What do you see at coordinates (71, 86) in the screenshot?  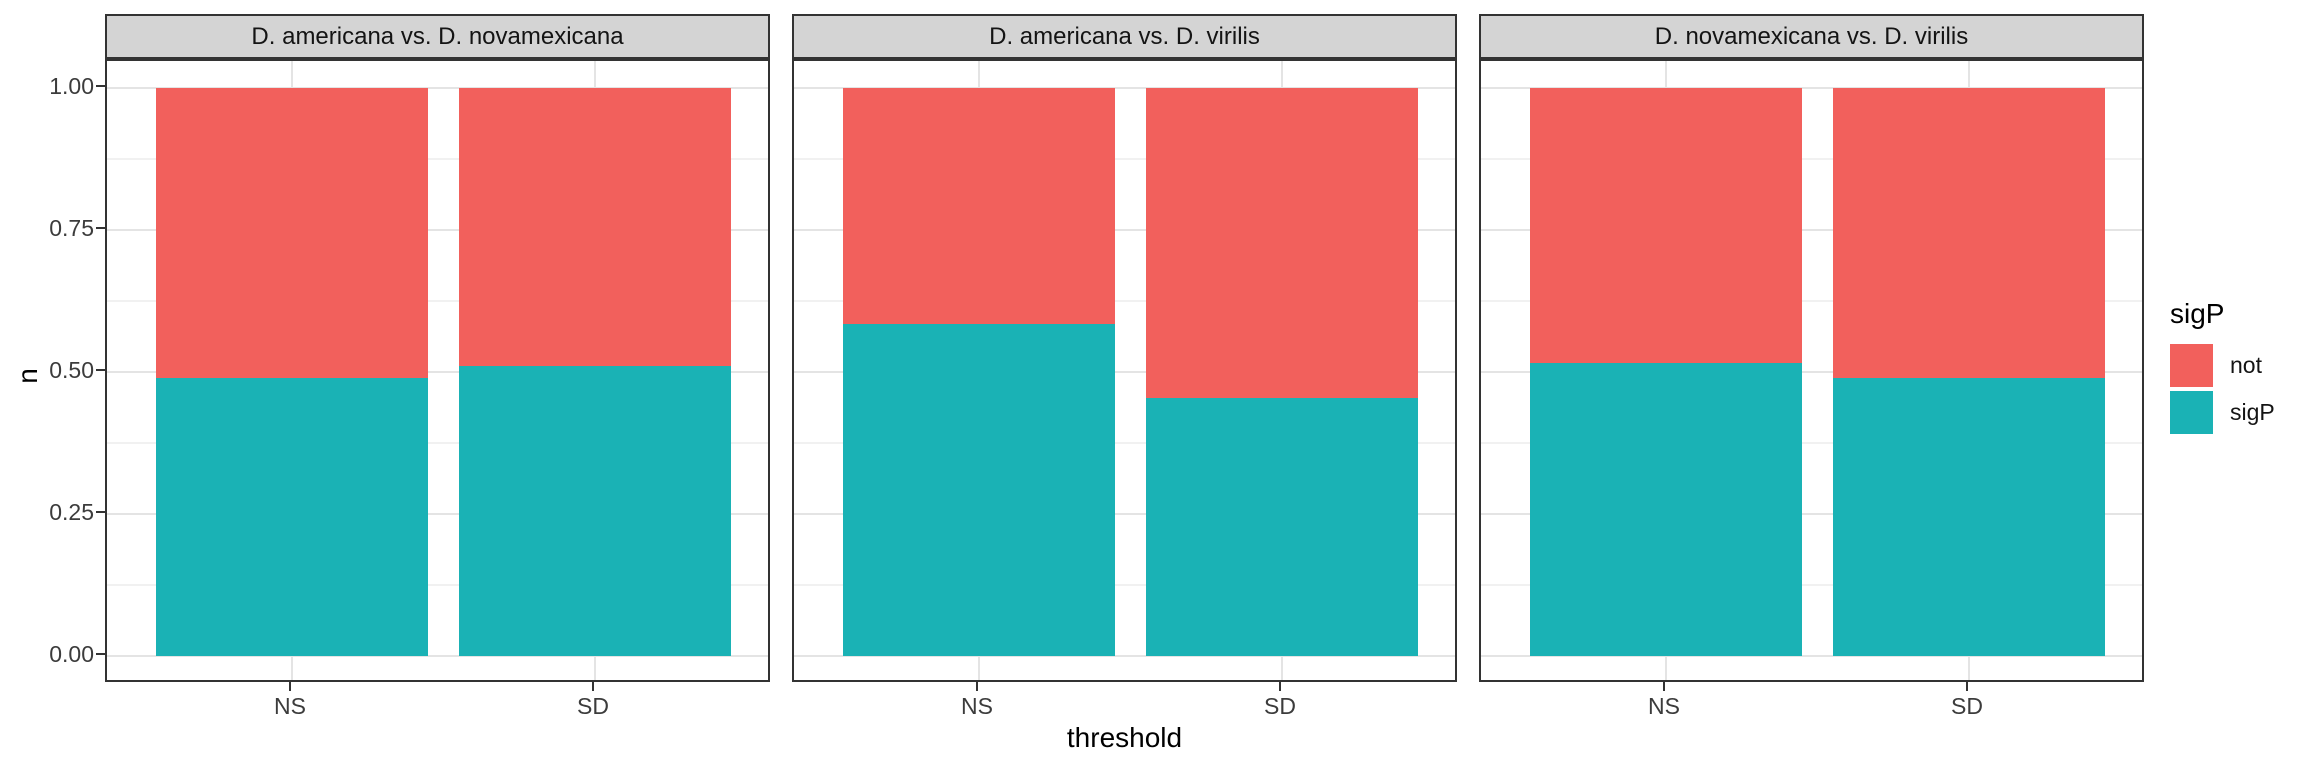 I see `y-tick-label: 1.00` at bounding box center [71, 86].